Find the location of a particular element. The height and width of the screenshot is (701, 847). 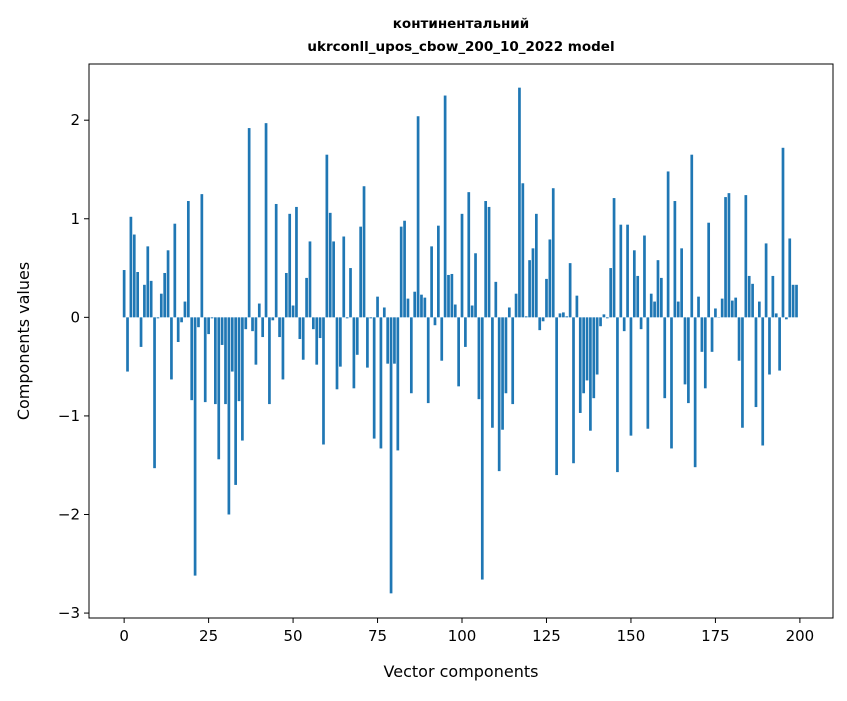

x-tick-label: 50 is located at coordinates (293, 636).